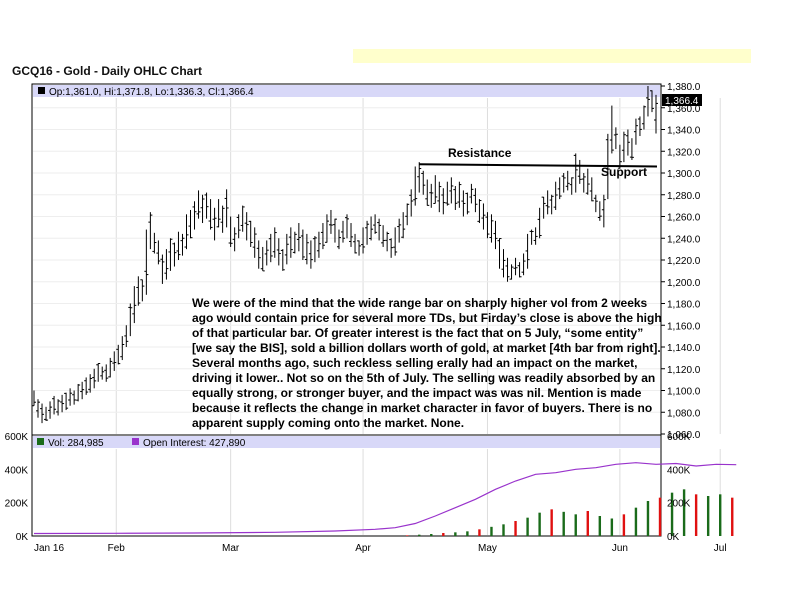  I want to click on vol-legend: Vol: 284,985, so click(76, 443).